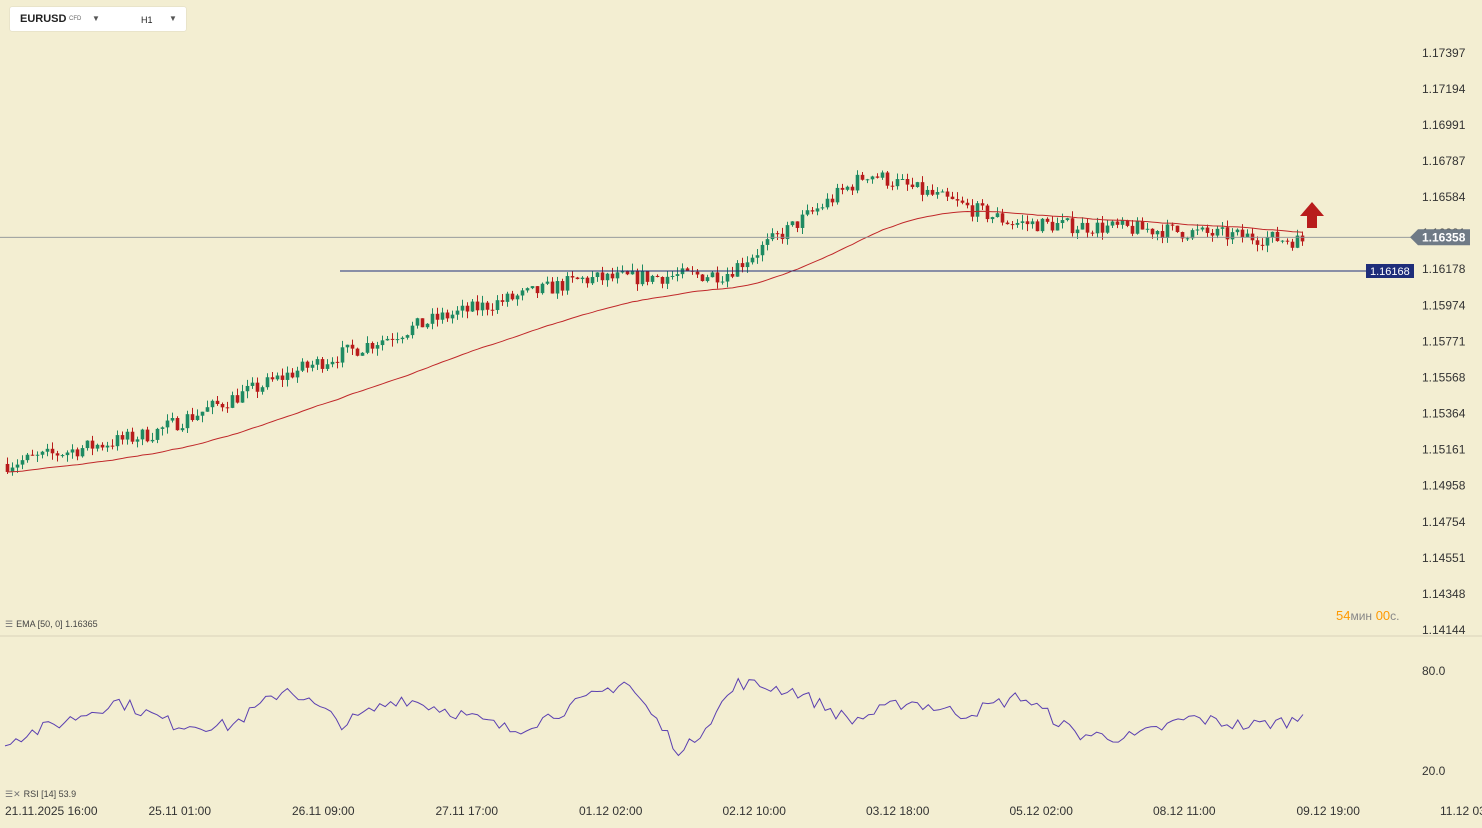 The height and width of the screenshot is (828, 1482). What do you see at coordinates (9, 624) in the screenshot?
I see `indicator-menu-icon: ☰` at bounding box center [9, 624].